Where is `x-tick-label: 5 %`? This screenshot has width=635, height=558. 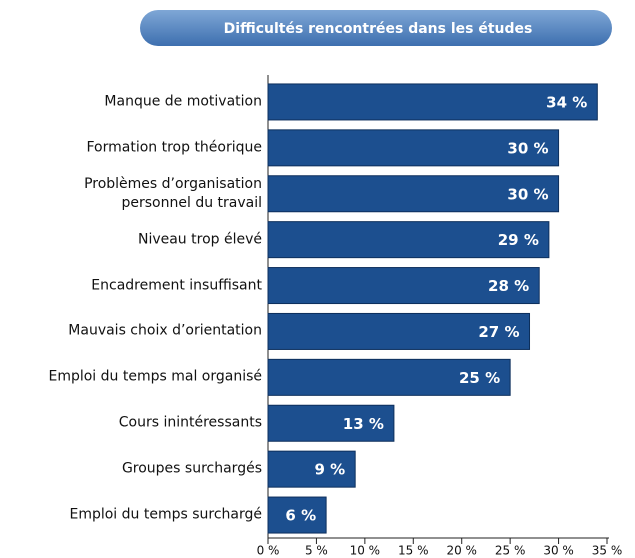 x-tick-label: 5 % is located at coordinates (316, 551).